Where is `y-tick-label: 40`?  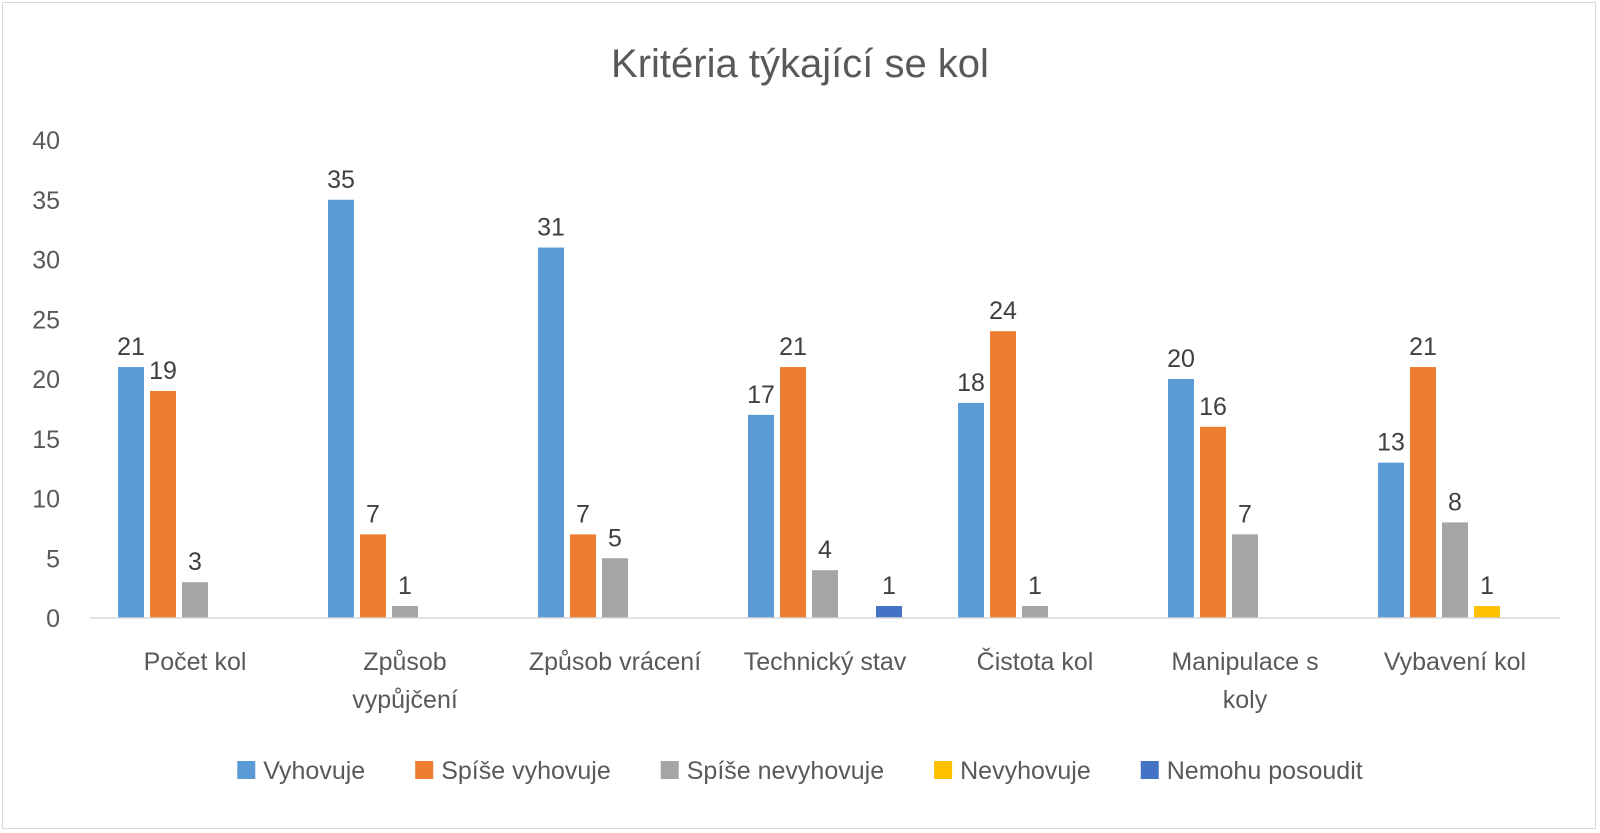
y-tick-label: 40 is located at coordinates (46, 141).